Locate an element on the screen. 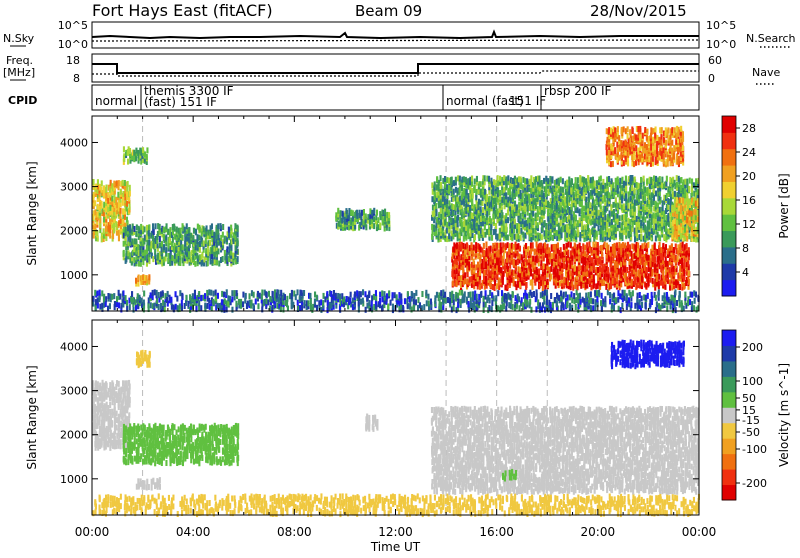  noise-tick-right-low: 10^0 is located at coordinates (721, 44).